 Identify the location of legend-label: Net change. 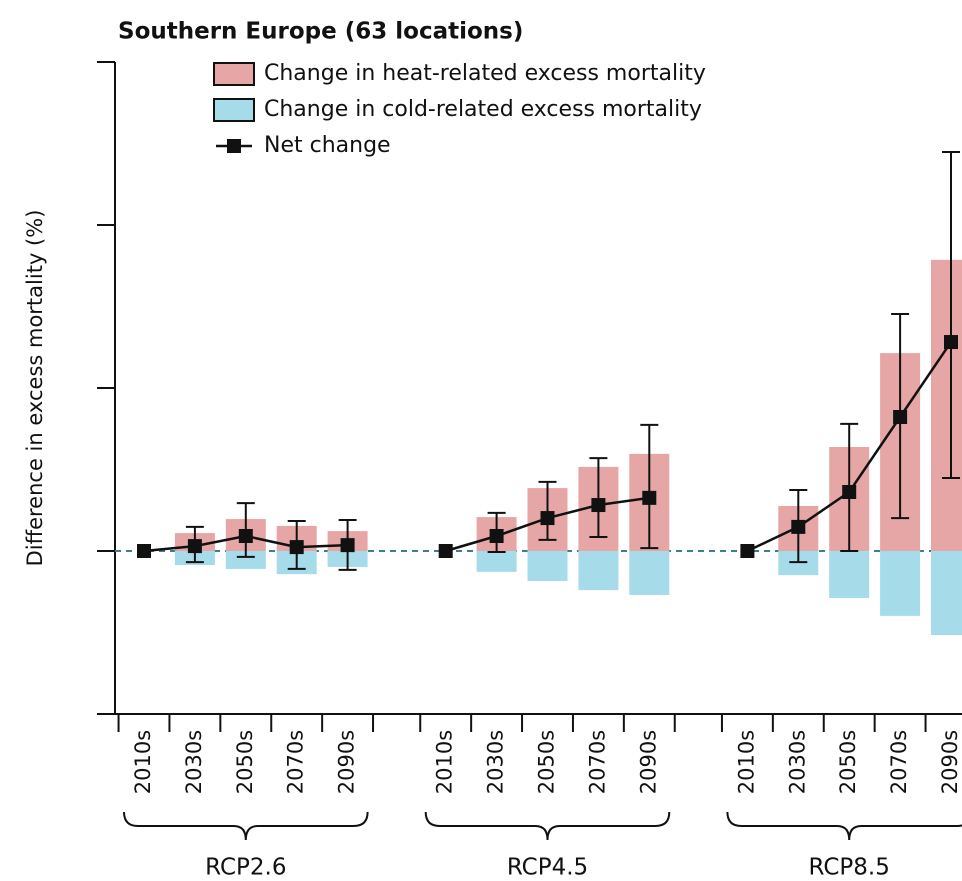
(327, 145).